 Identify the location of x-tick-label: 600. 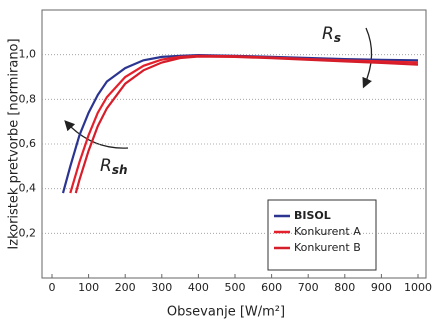
(271, 287).